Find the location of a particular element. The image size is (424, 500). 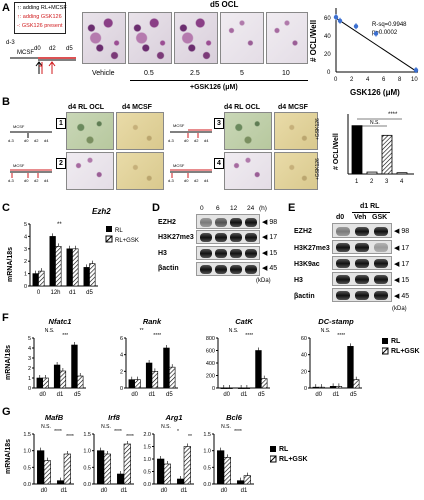

panel-a-timeline: d-3 MCSF d0 d2 d5 is located at coordinates (41, 57).